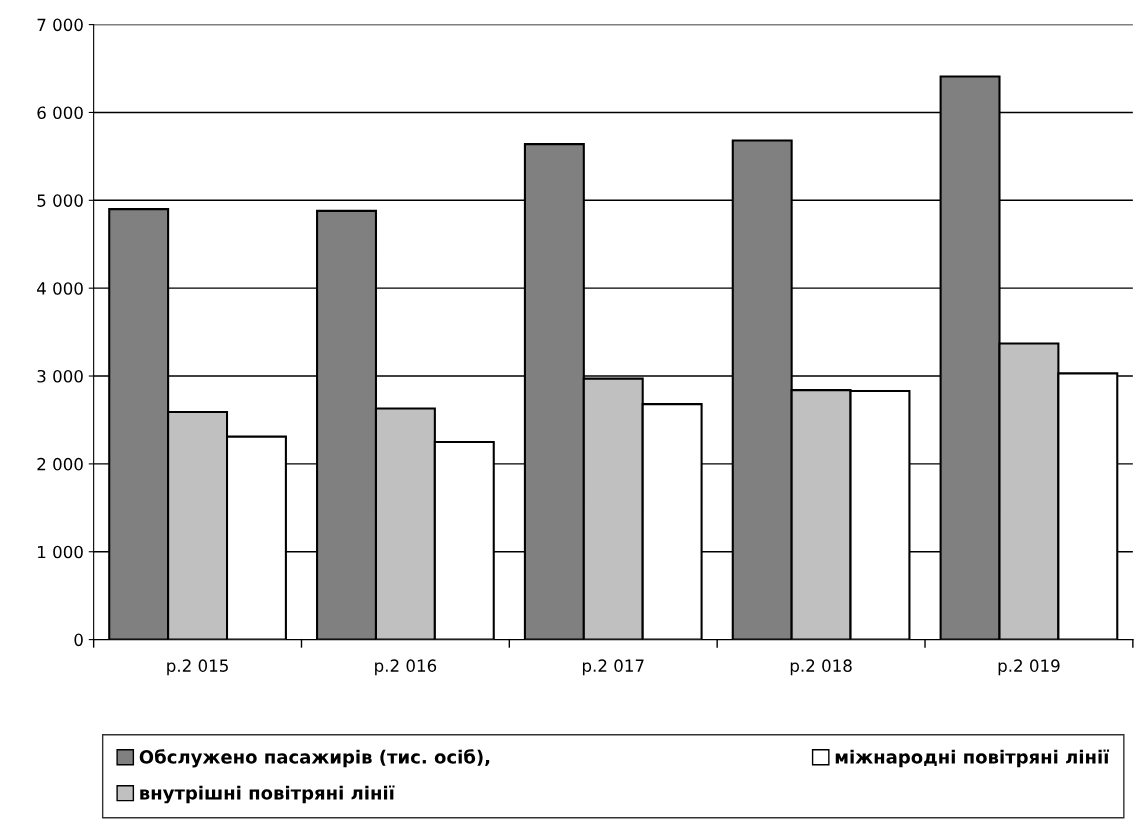 This screenshot has height=820, width=1142. I want to click on y-tick-label: 4 000, so click(60, 288).